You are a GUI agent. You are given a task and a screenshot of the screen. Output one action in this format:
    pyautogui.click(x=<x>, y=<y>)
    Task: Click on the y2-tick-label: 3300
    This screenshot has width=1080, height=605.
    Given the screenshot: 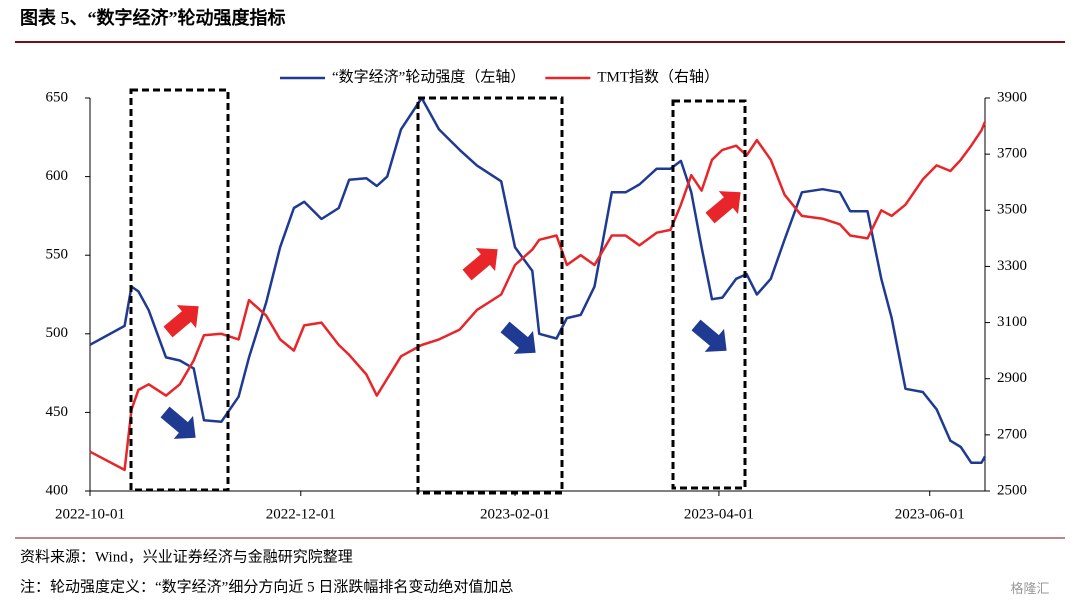 What is the action you would take?
    pyautogui.click(x=1012, y=266)
    